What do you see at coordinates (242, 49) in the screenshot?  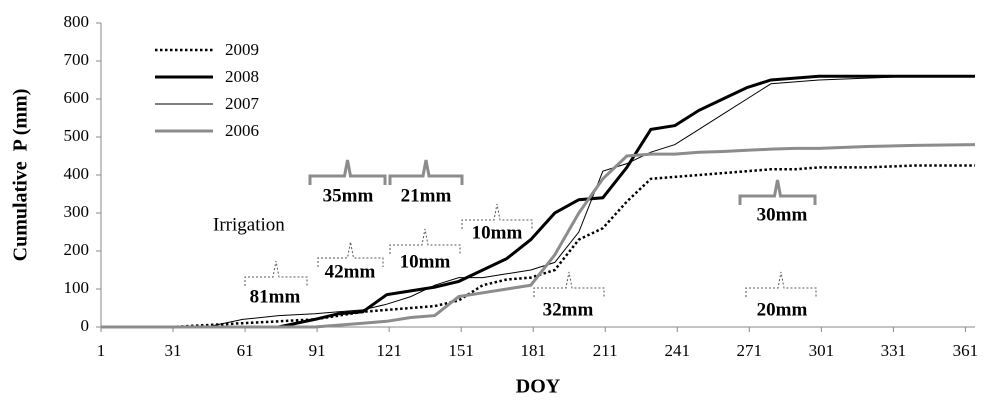 I see `legend-label: 2009` at bounding box center [242, 49].